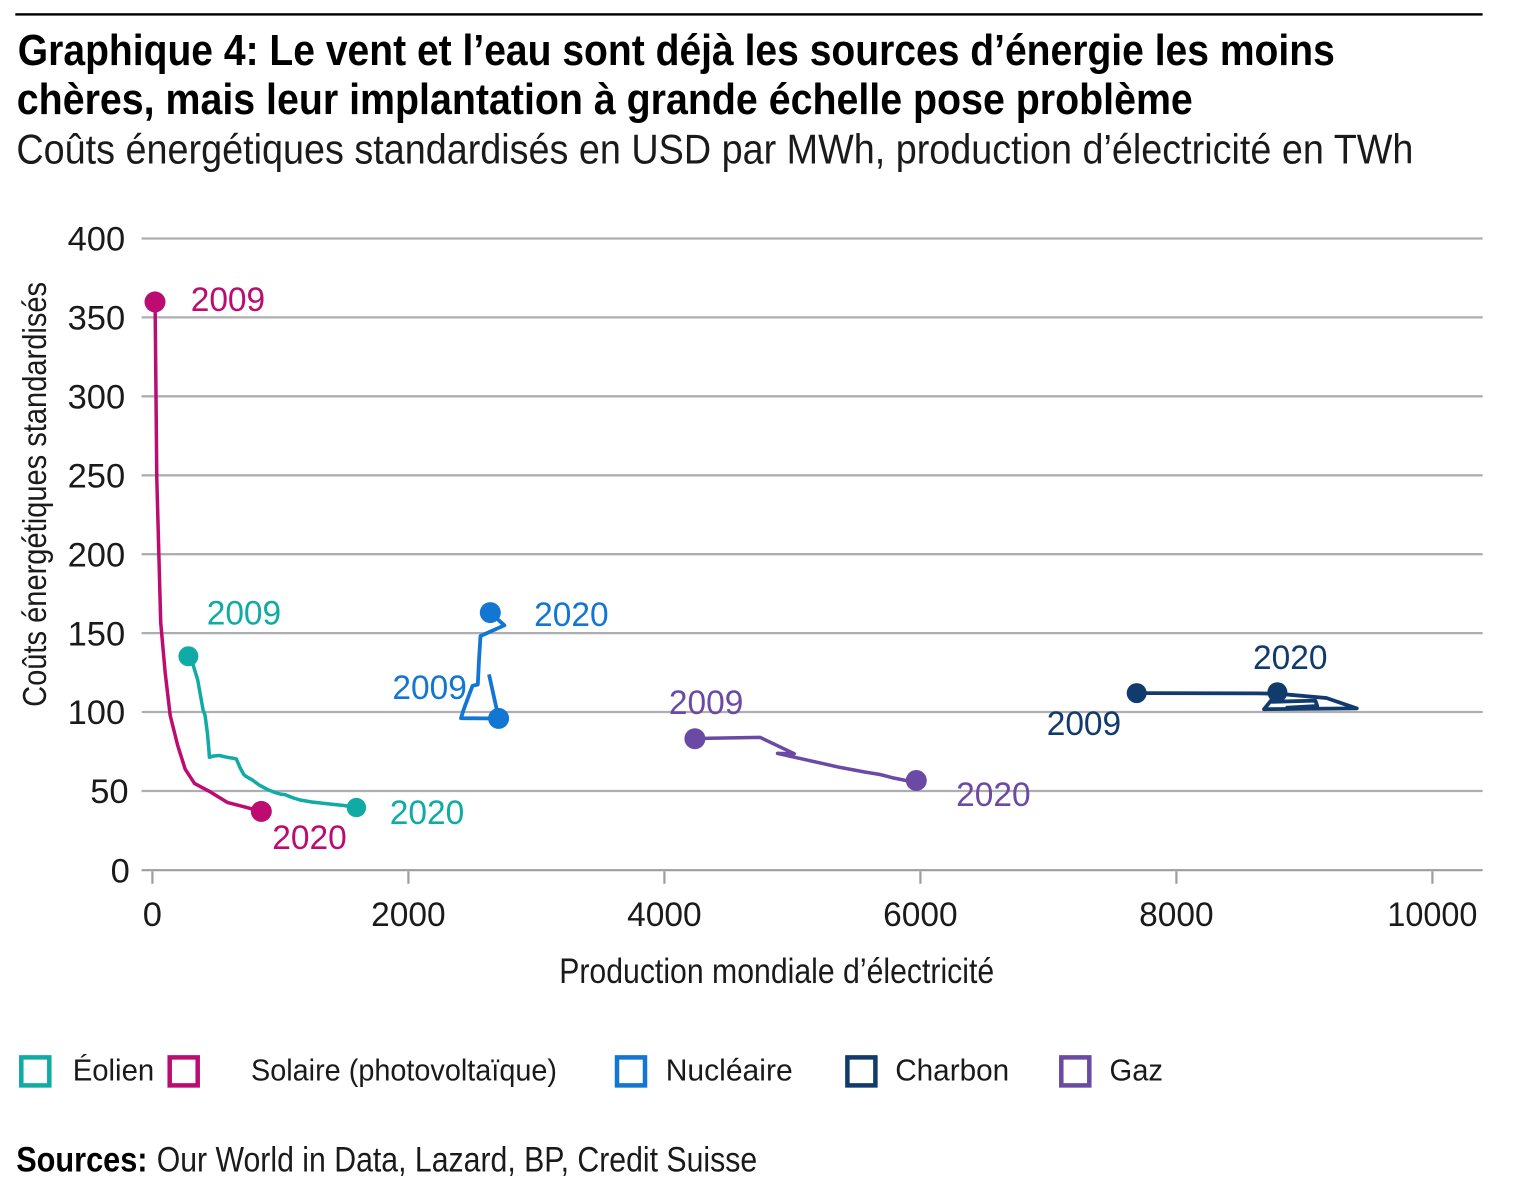  I want to click on svg-text: Nucléaire, so click(729, 1071).